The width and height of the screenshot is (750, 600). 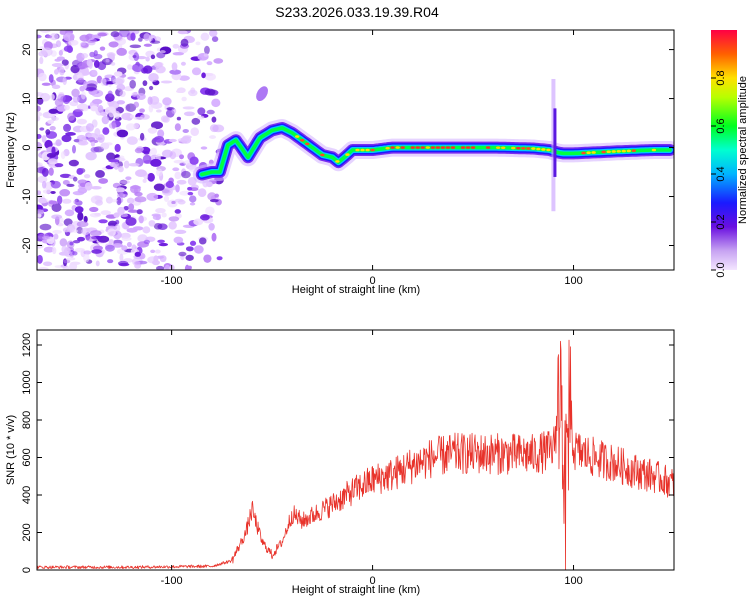 What do you see at coordinates (27, 246) in the screenshot?
I see `spectrogram-ytick-label: -20` at bounding box center [27, 246].